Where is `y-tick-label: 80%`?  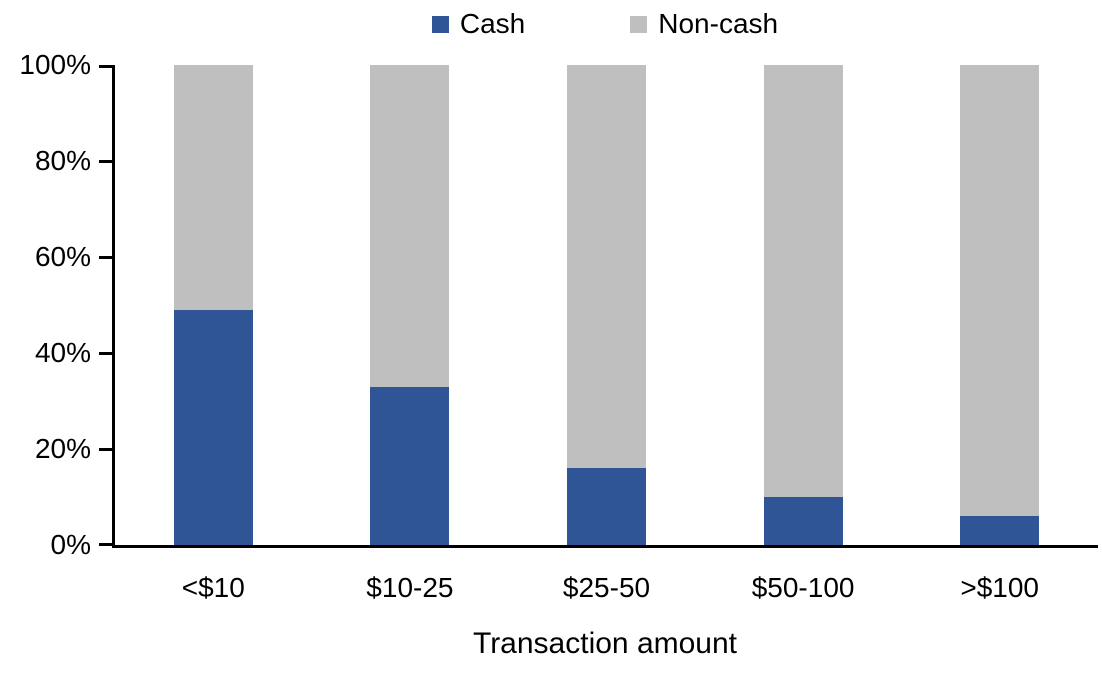
y-tick-label: 80% is located at coordinates (62, 160).